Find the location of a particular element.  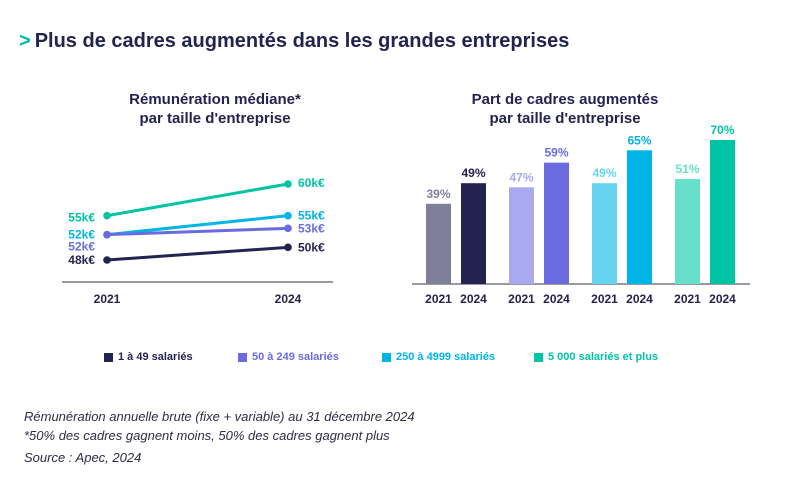

legend-label: 250 à 4999 salariés is located at coordinates (446, 357).